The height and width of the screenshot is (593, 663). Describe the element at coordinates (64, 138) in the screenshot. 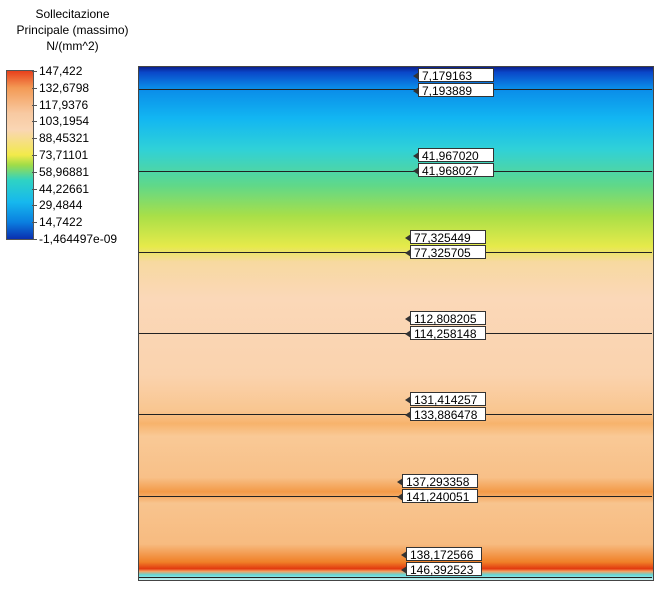

I see `legend-label: 88,45321` at that location.